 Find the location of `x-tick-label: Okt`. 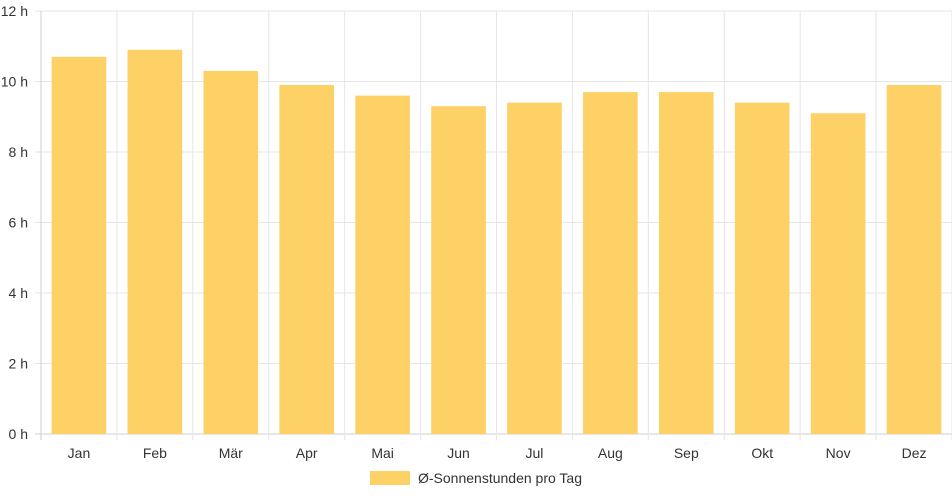

x-tick-label: Okt is located at coordinates (762, 453).